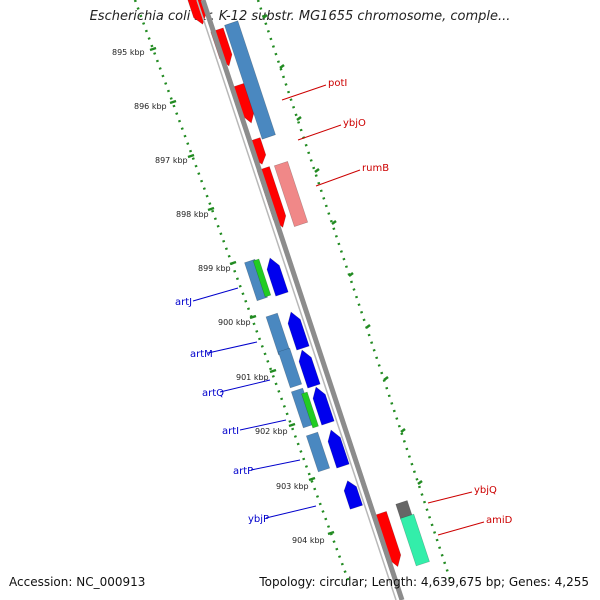  I want to click on forward-gene-arrow, so click(197, 12).